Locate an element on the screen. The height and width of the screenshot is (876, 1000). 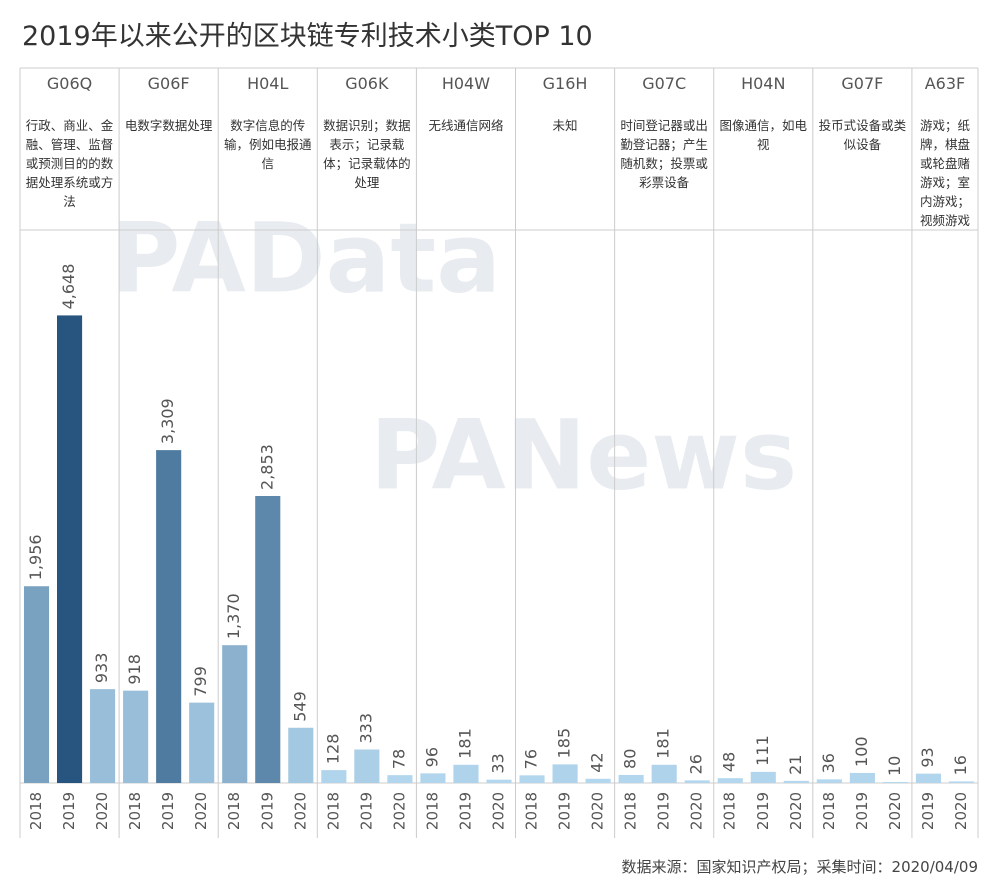
value-label: 333 is located at coordinates (365, 728).